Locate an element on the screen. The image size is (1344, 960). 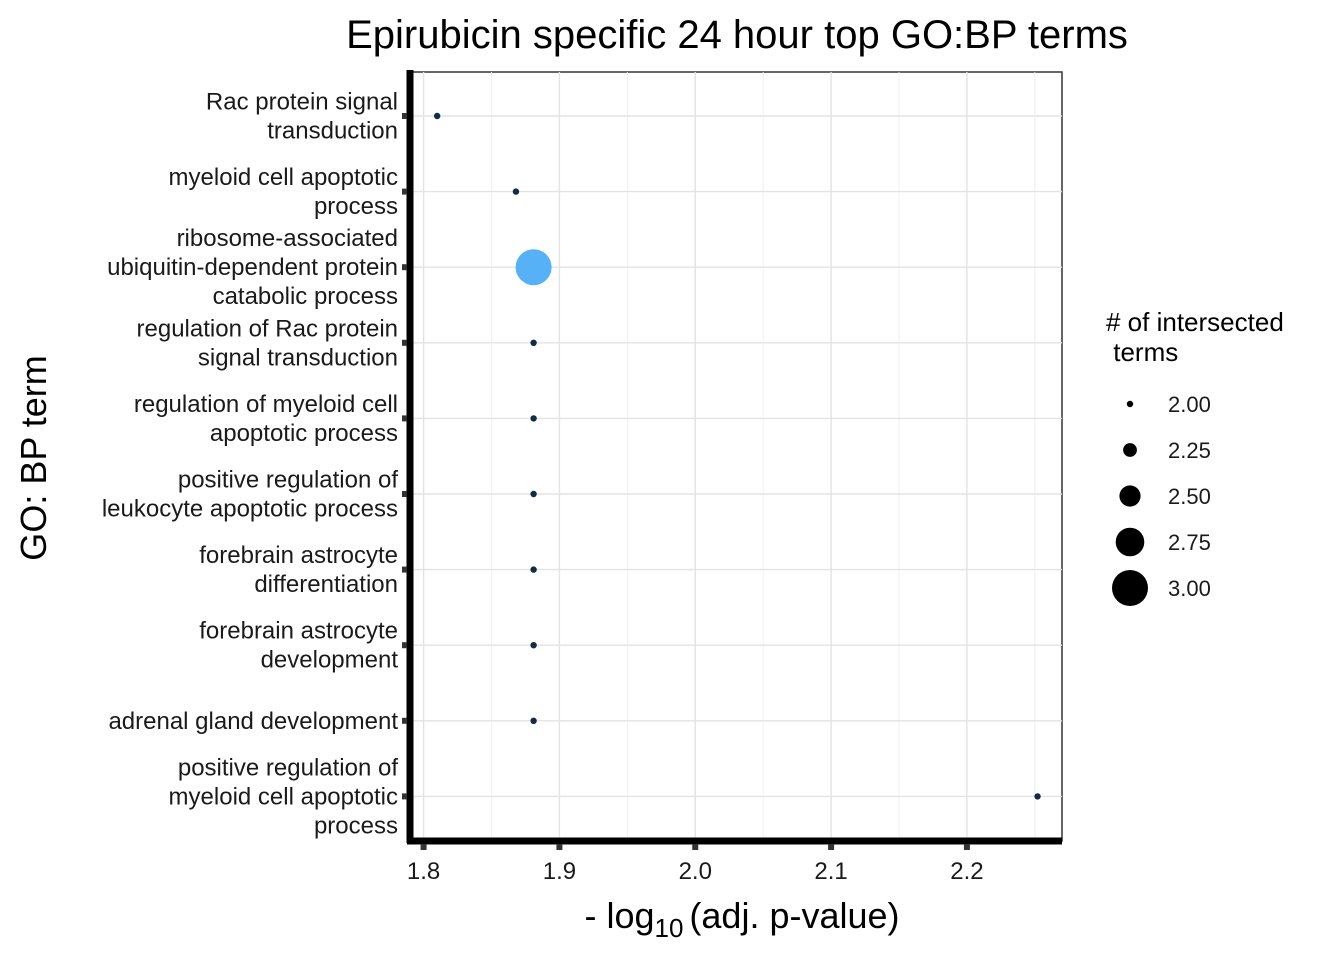
y-axis-title: GO: BP term is located at coordinates (33, 457).